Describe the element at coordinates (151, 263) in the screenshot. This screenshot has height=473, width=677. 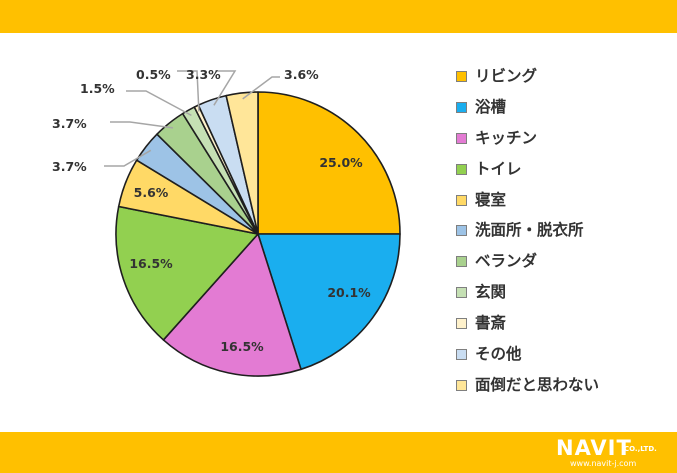
I see `slice-value-label-3: 16.5%` at that location.